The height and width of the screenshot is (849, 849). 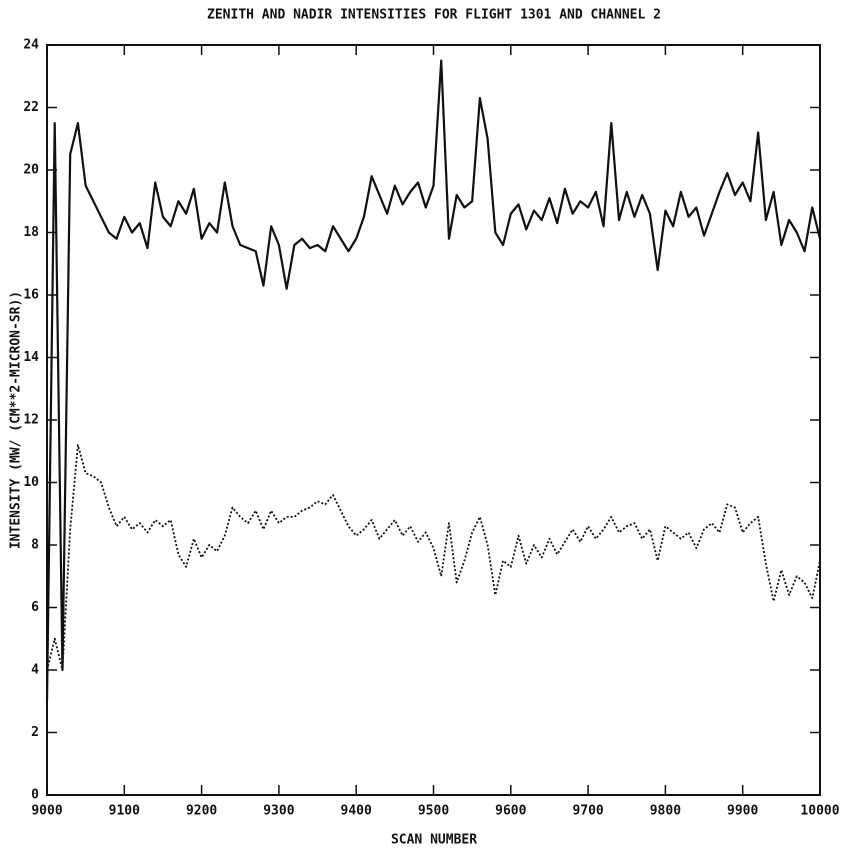 What do you see at coordinates (35, 545) in the screenshot?
I see `y-tick-label: 8` at bounding box center [35, 545].